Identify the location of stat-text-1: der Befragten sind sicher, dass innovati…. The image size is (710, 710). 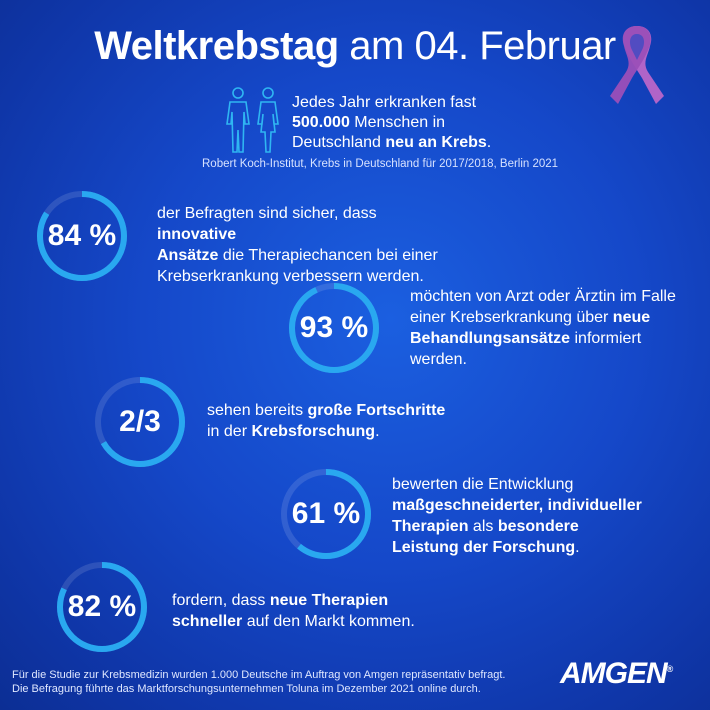
(307, 245).